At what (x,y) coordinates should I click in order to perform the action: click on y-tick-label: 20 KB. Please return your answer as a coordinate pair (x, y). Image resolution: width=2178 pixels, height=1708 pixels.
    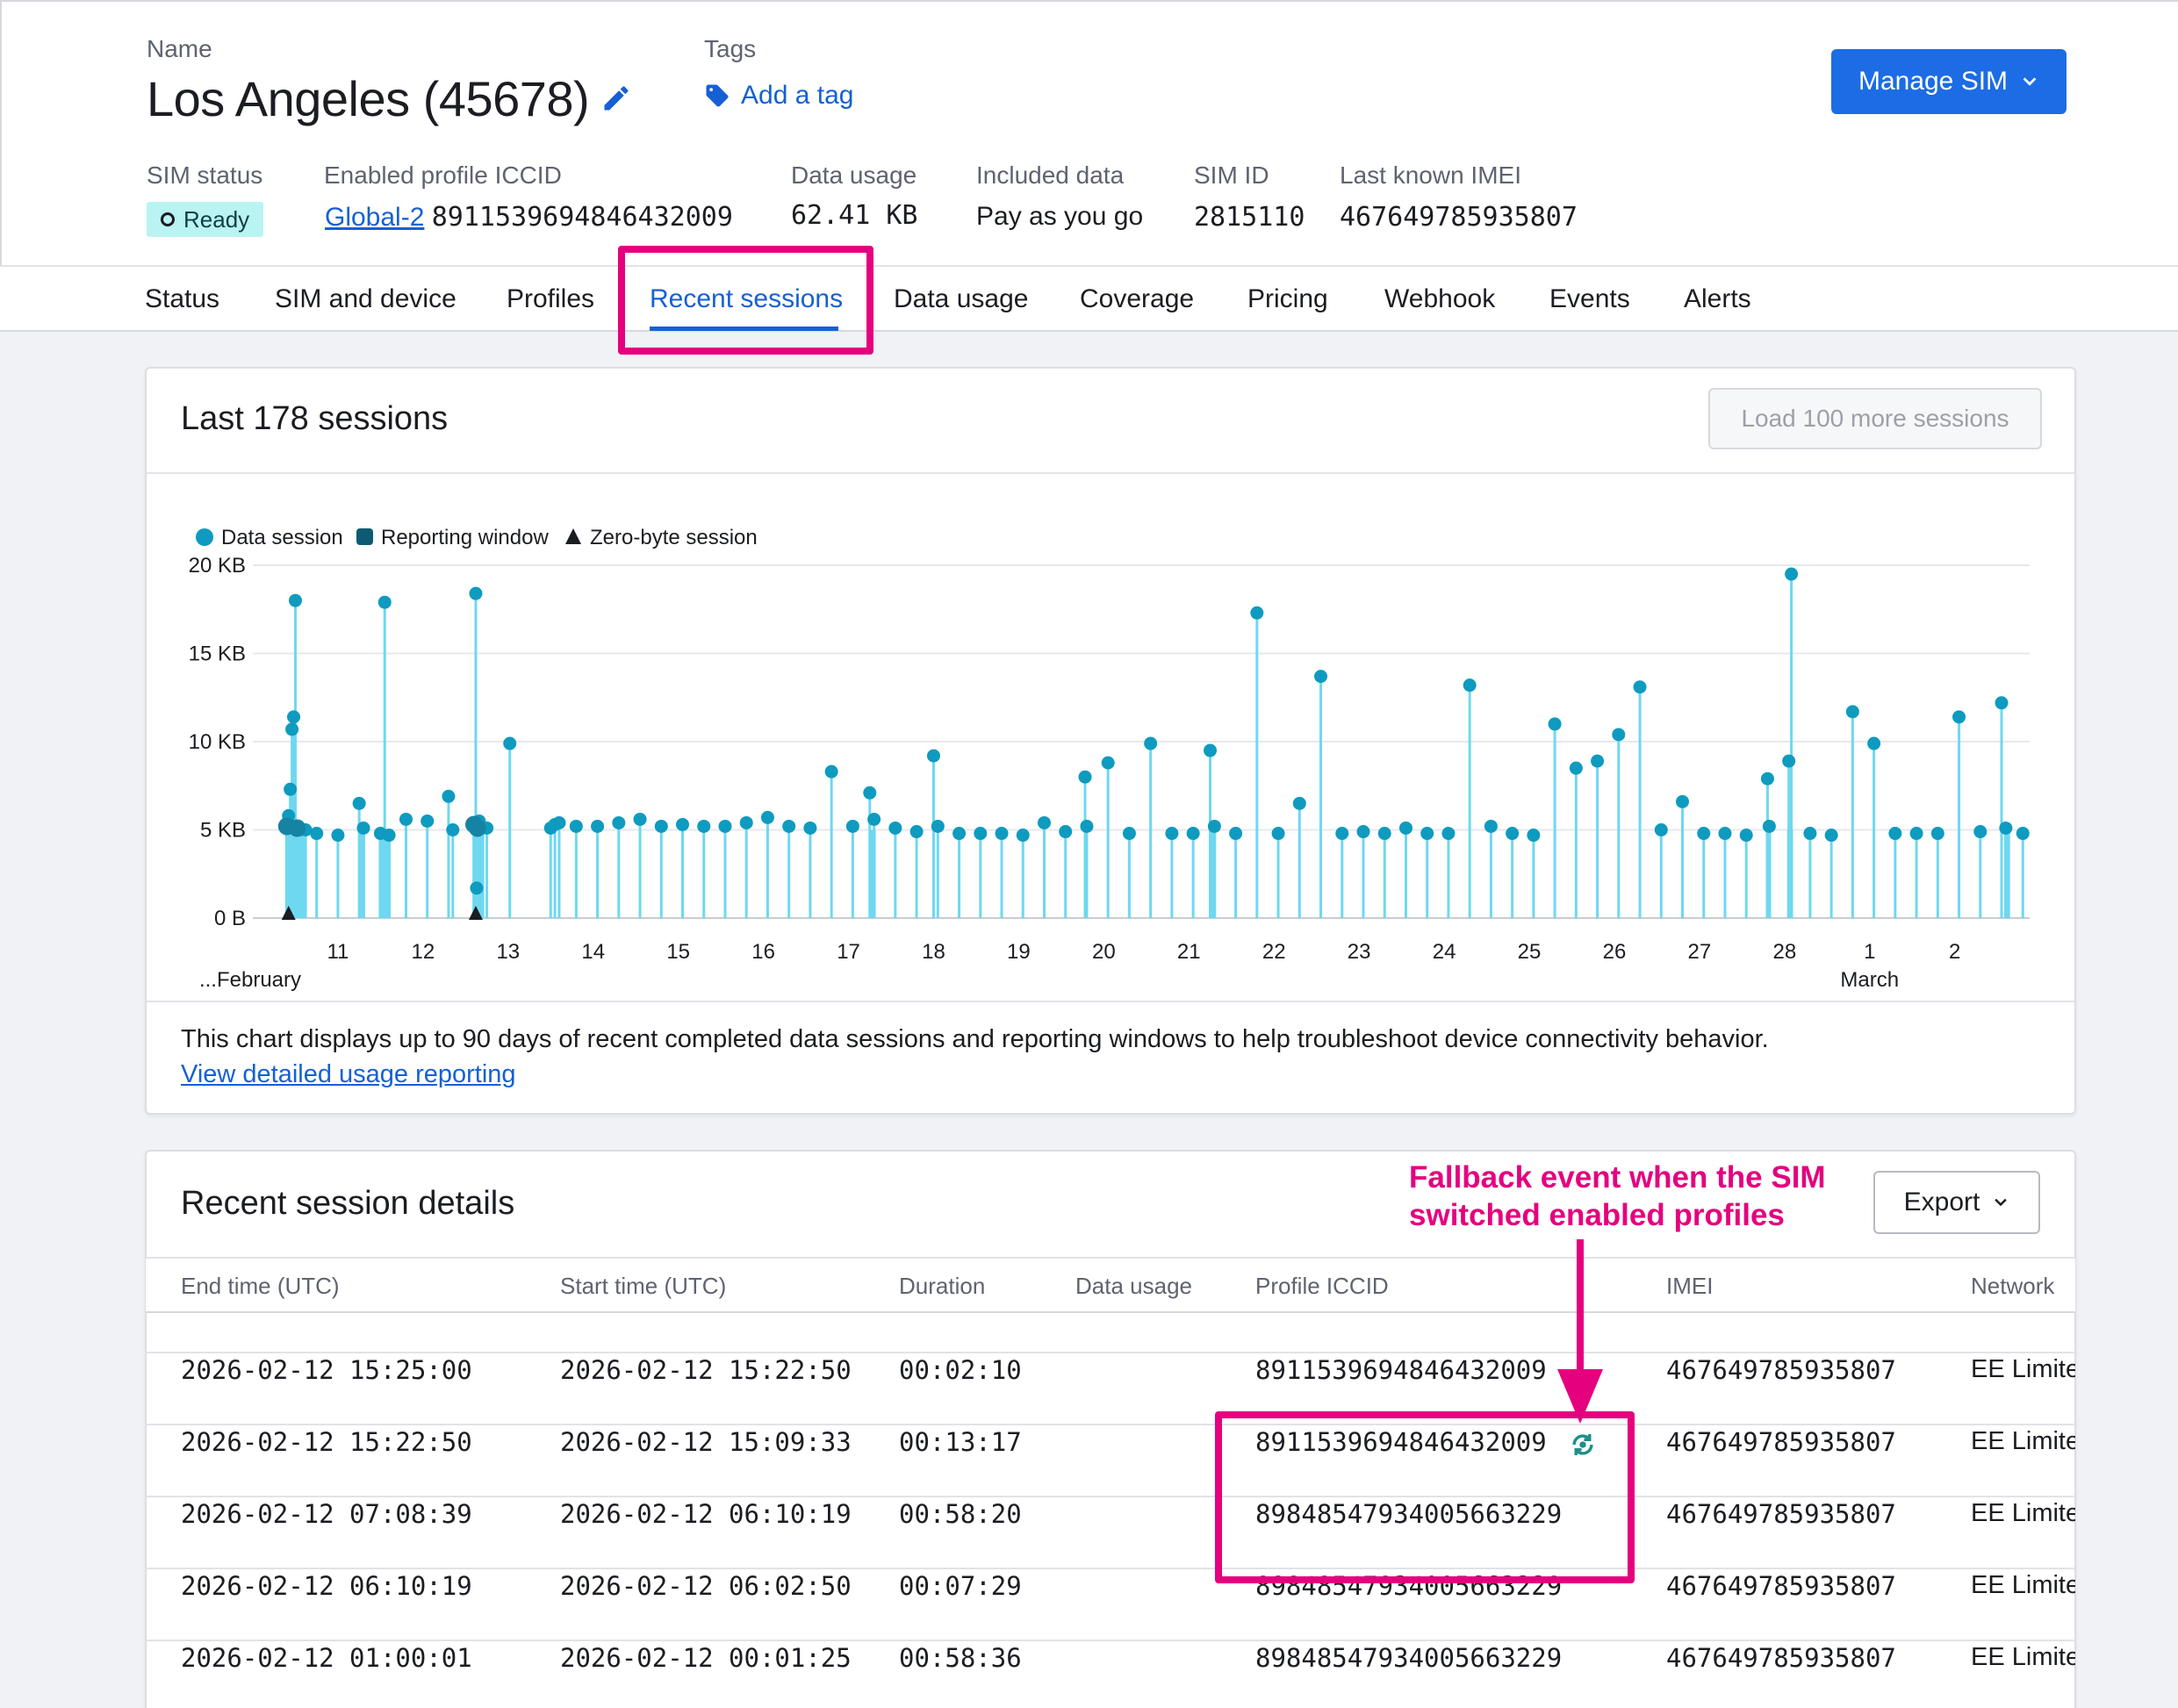
    Looking at the image, I should click on (218, 566).